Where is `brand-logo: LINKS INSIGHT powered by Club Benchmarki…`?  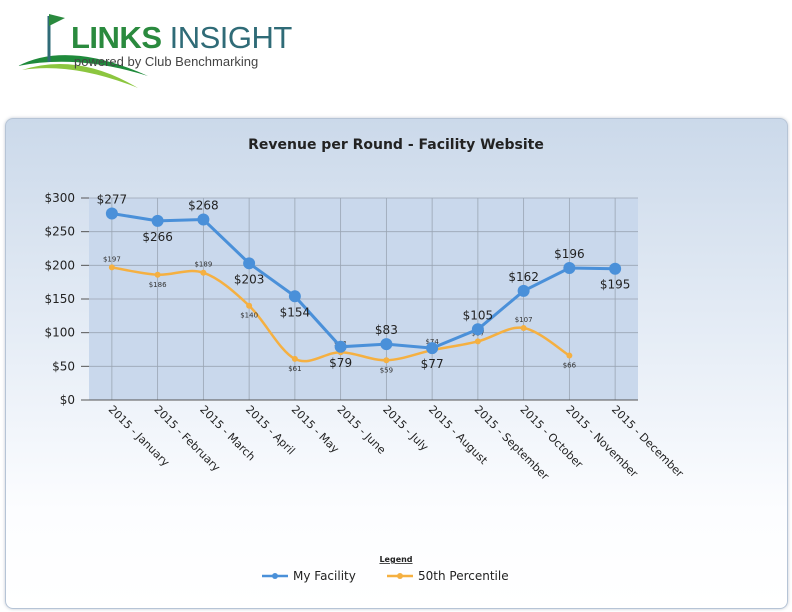 brand-logo: LINKS INSIGHT powered by Club Benchmarki… is located at coordinates (155, 50).